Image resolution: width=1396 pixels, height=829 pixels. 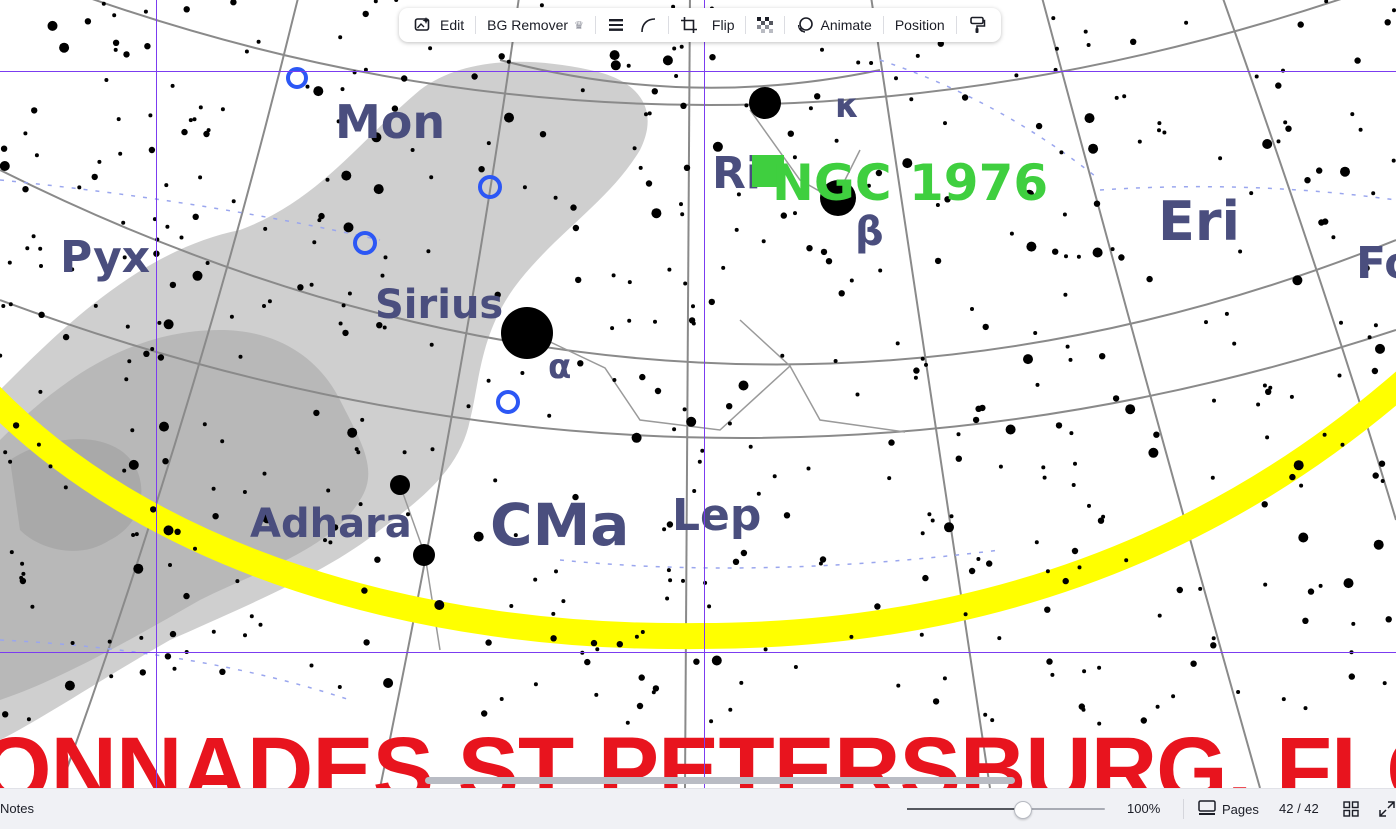 What do you see at coordinates (1006, 810) in the screenshot?
I see `zoom-slider` at bounding box center [1006, 810].